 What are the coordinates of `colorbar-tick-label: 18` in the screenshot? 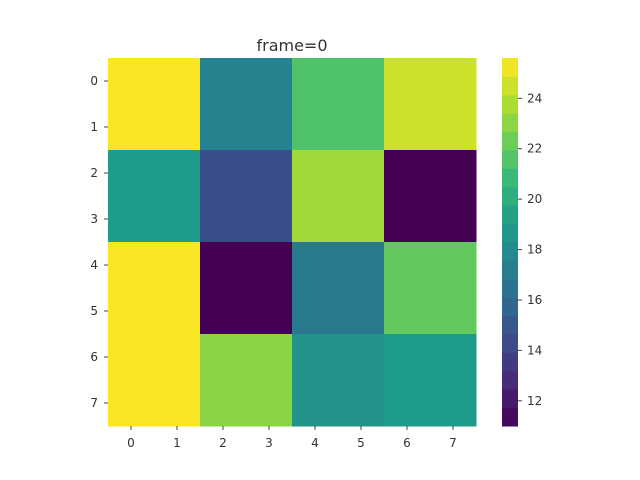 It's located at (534, 250).